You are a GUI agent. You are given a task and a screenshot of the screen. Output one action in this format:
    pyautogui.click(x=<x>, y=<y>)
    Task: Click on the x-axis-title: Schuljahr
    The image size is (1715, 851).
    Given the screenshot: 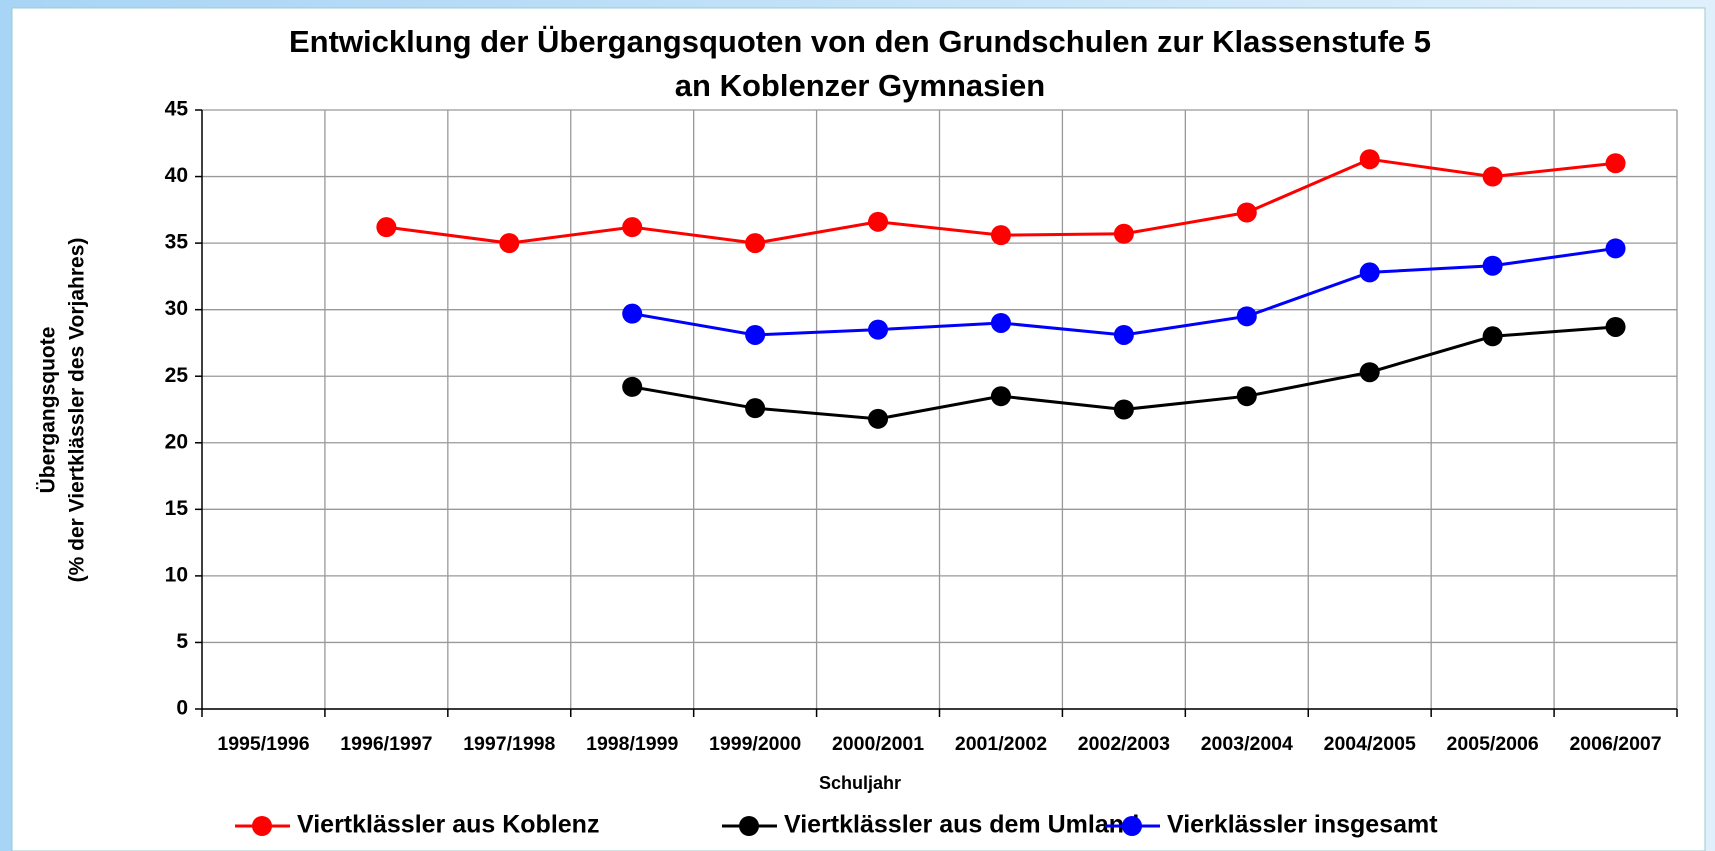 What is the action you would take?
    pyautogui.click(x=860, y=783)
    